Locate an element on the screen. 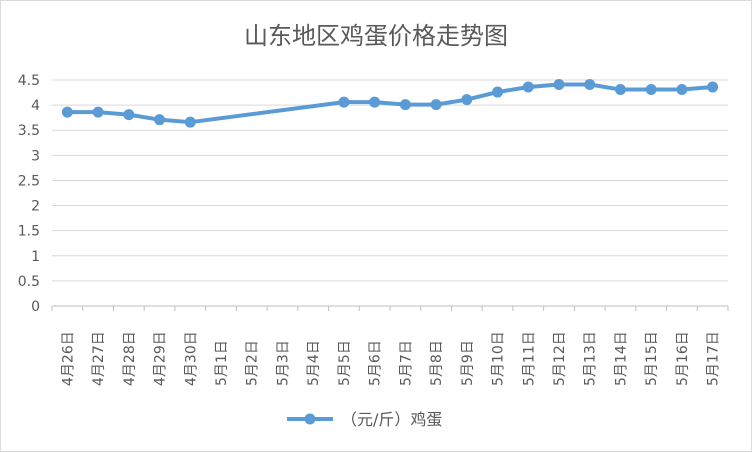 The height and width of the screenshot is (452, 752). x-tick-label: 5月10日 is located at coordinates (499, 358).